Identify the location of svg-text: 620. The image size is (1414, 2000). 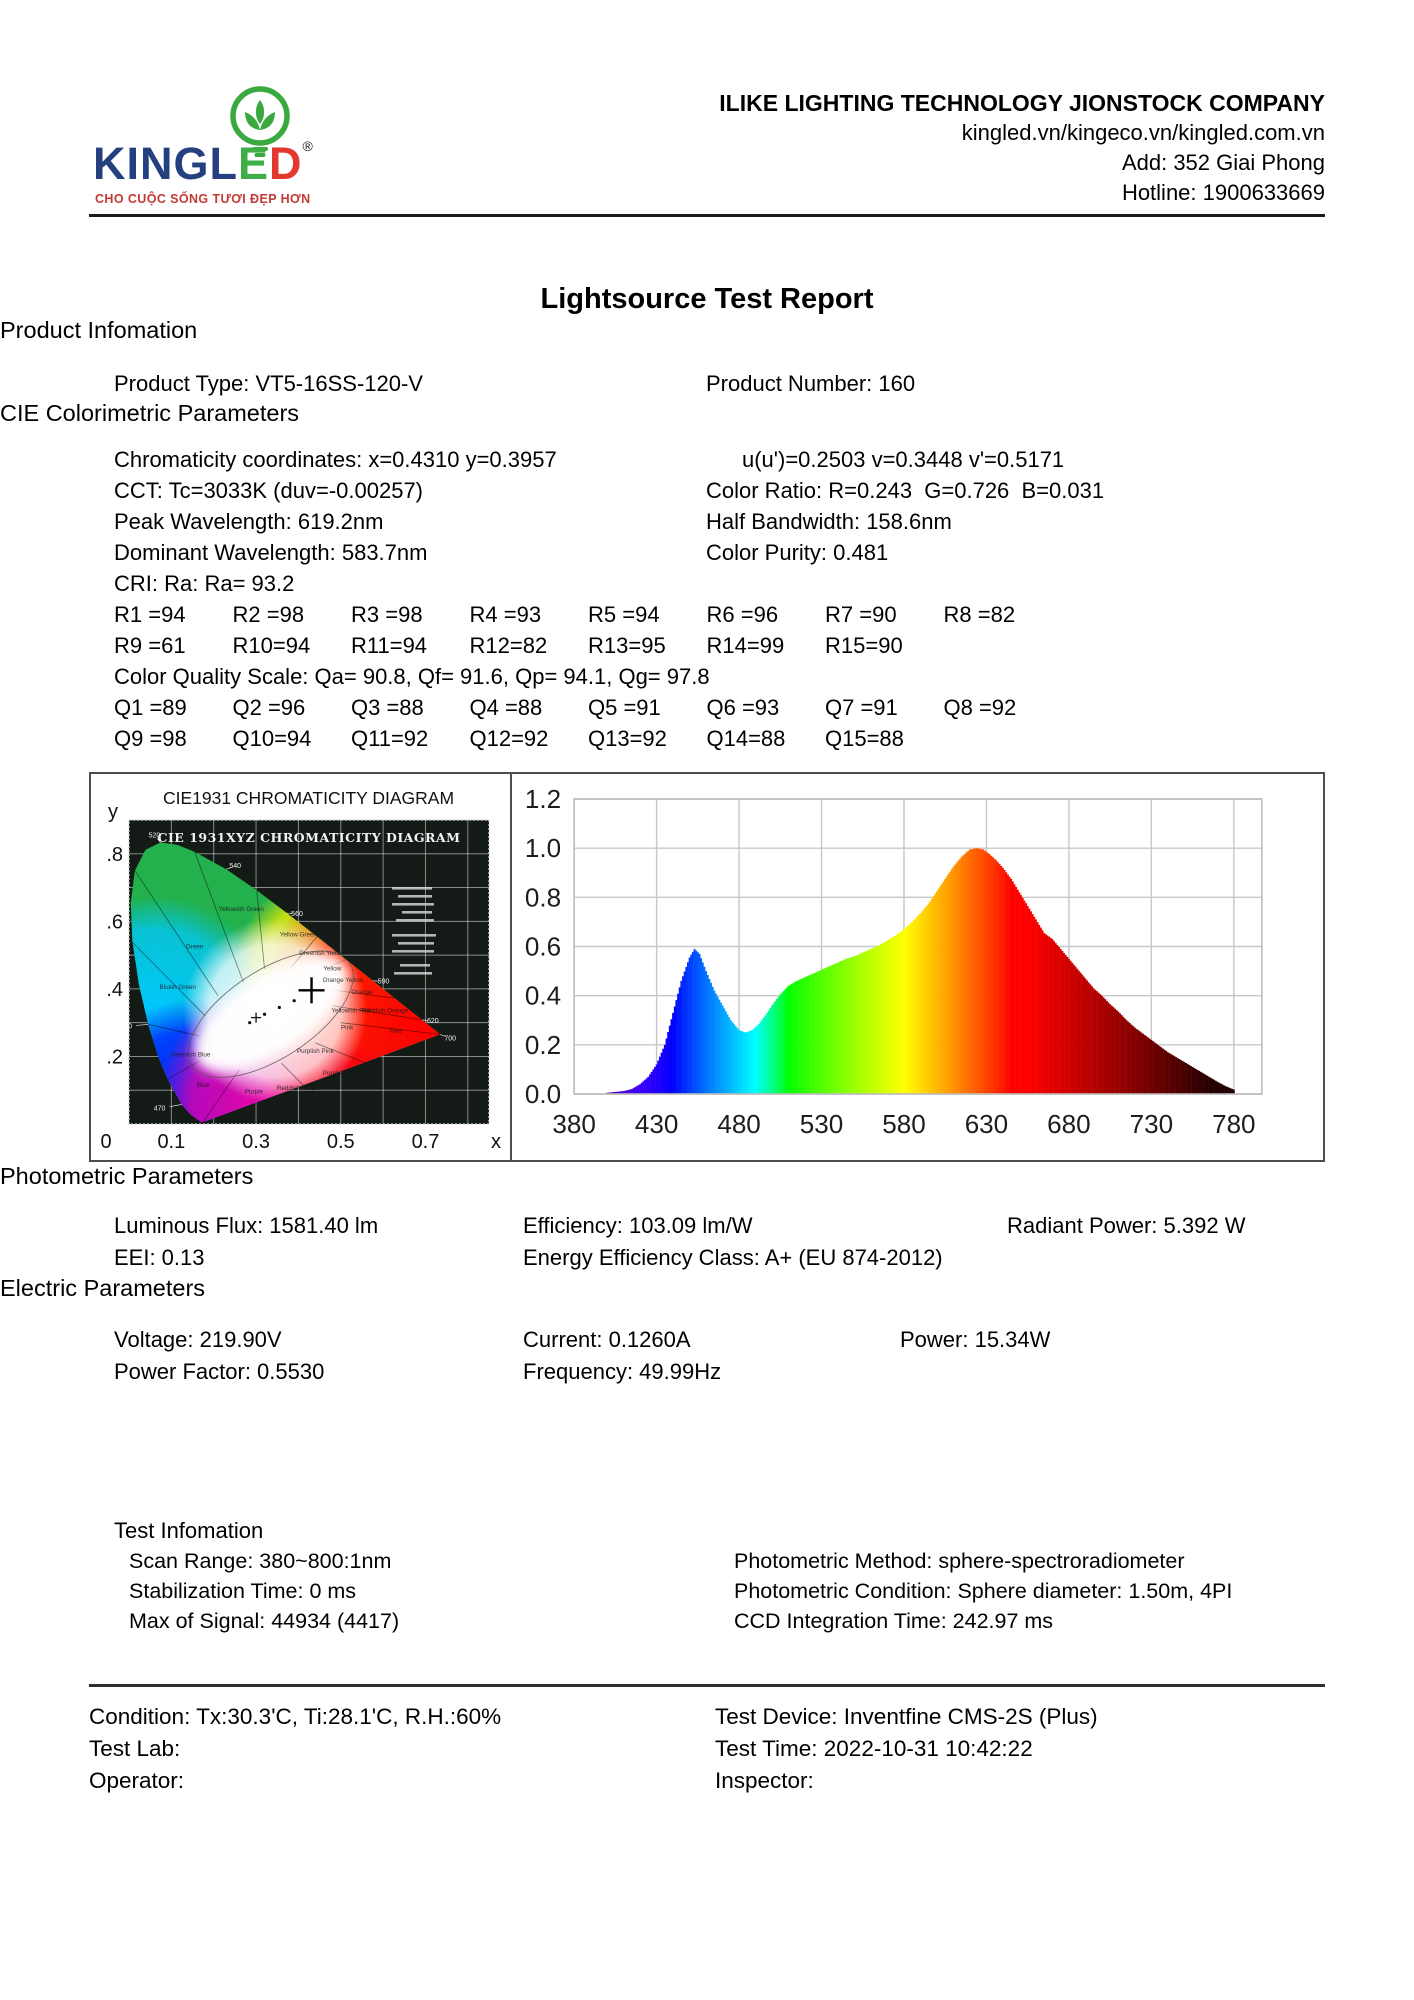
(433, 1021).